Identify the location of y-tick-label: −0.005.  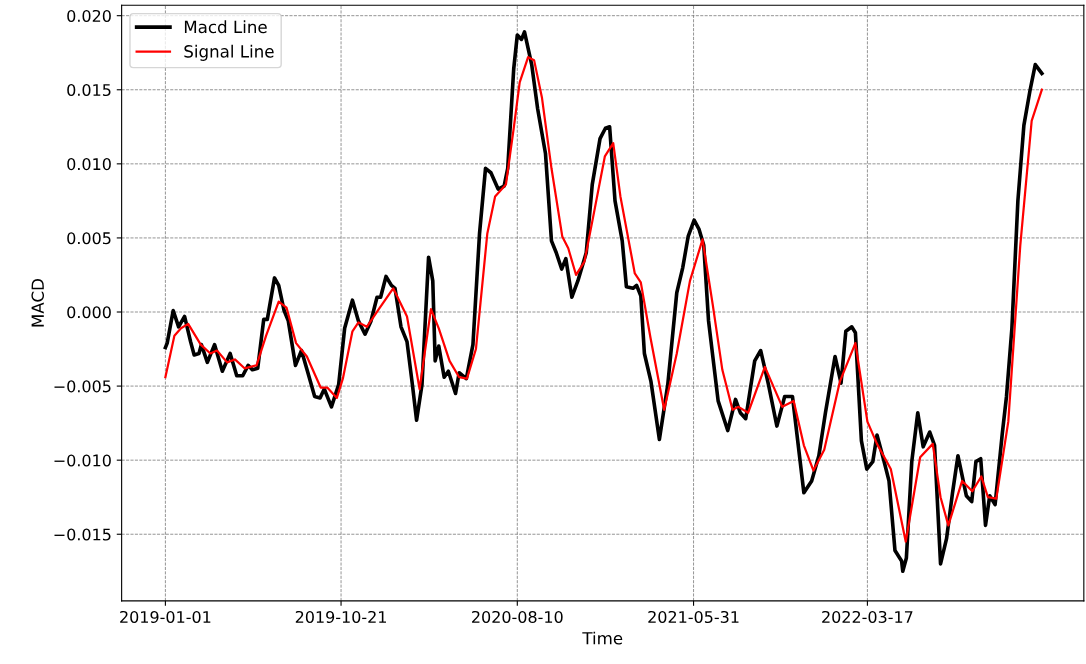
(82, 386).